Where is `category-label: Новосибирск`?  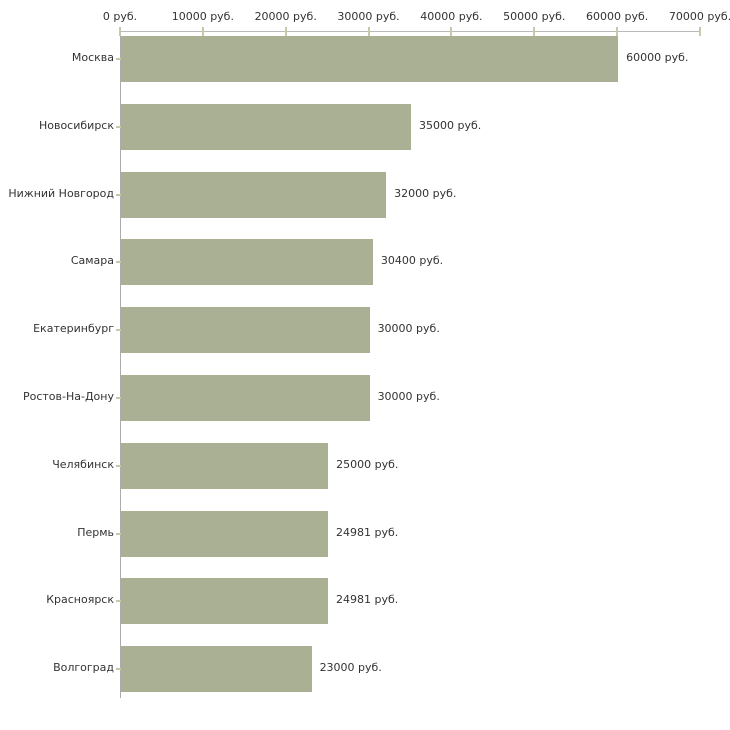 category-label: Новосибирск is located at coordinates (76, 125).